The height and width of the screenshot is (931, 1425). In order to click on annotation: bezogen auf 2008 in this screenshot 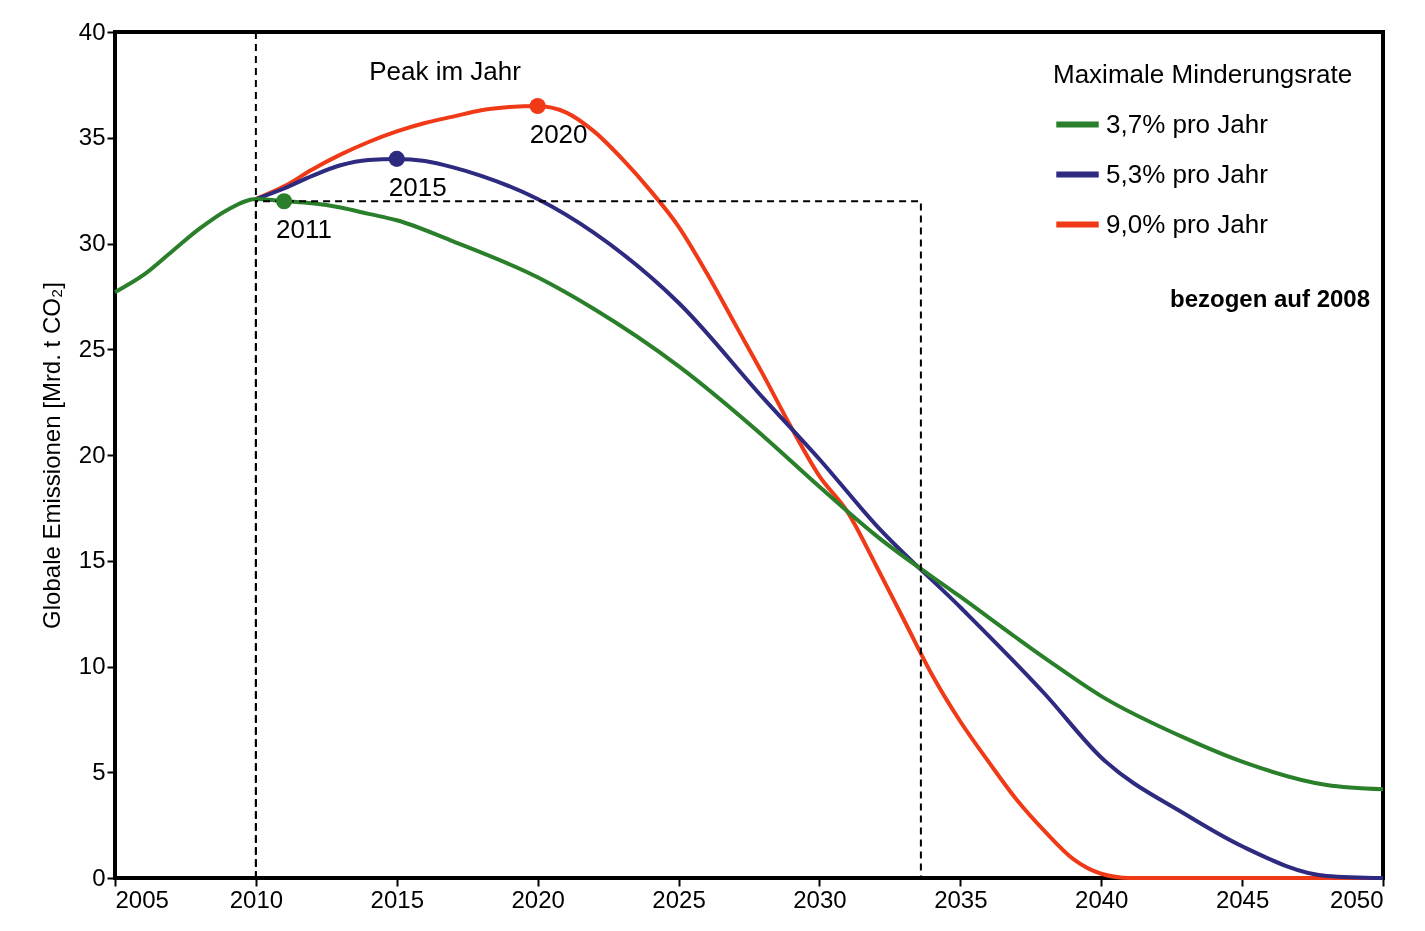, I will do `click(1270, 298)`.